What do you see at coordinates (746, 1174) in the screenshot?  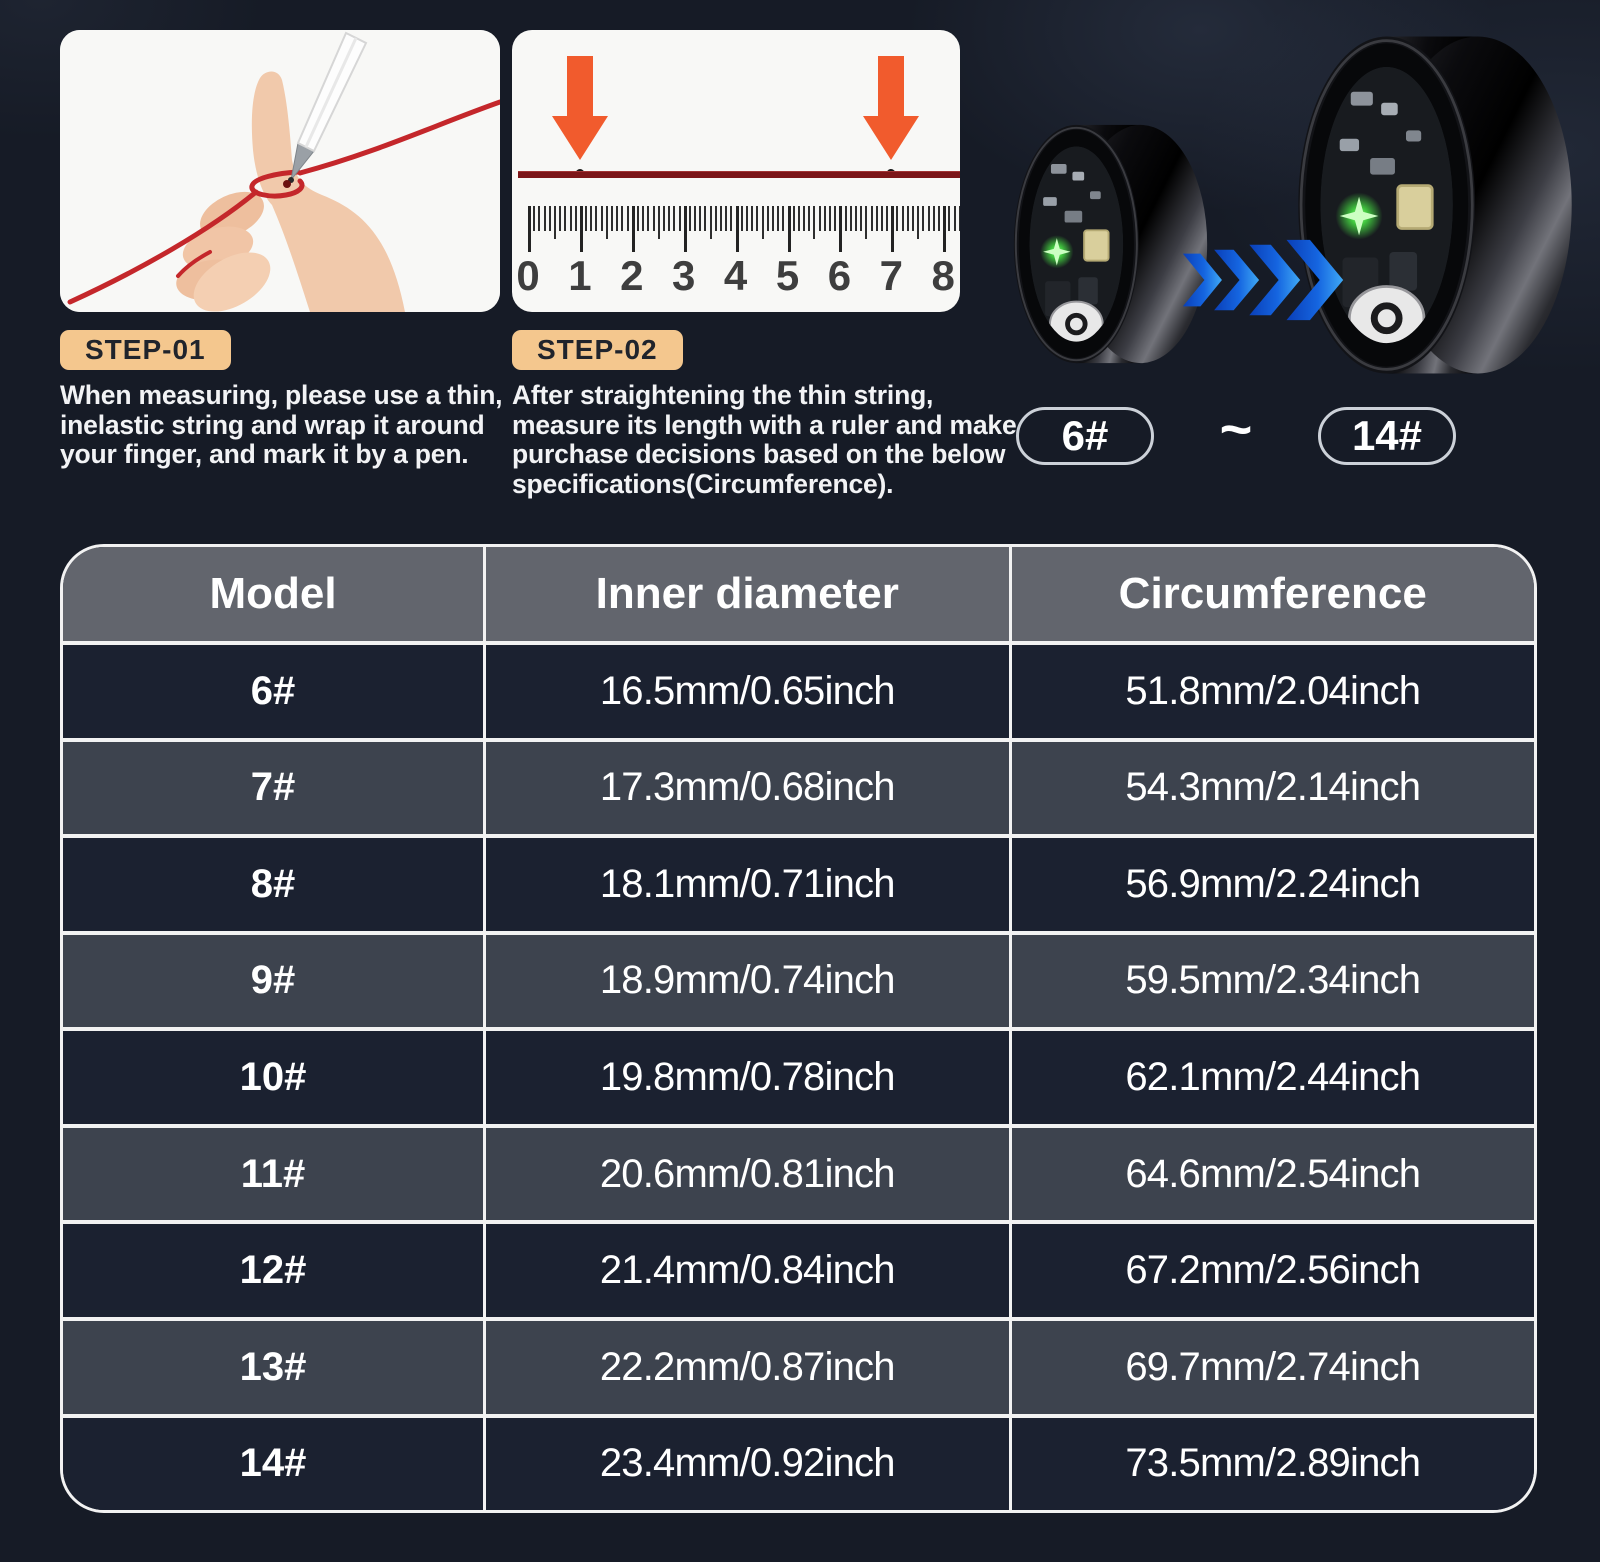 I see `inner-diameter-cell: 20.6mm/0.81inch` at bounding box center [746, 1174].